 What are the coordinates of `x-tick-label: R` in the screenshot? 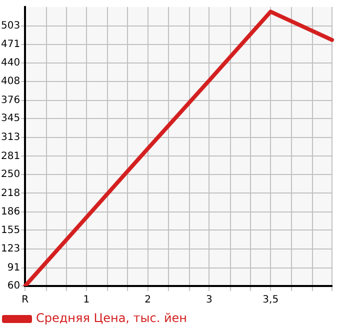 It's located at (25, 300).